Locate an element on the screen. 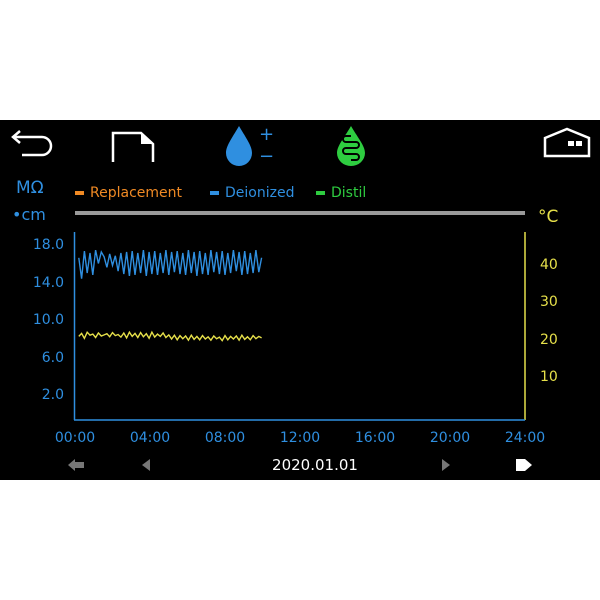 This screenshot has height=600, width=600. x-tick: 08:00 is located at coordinates (225, 438).